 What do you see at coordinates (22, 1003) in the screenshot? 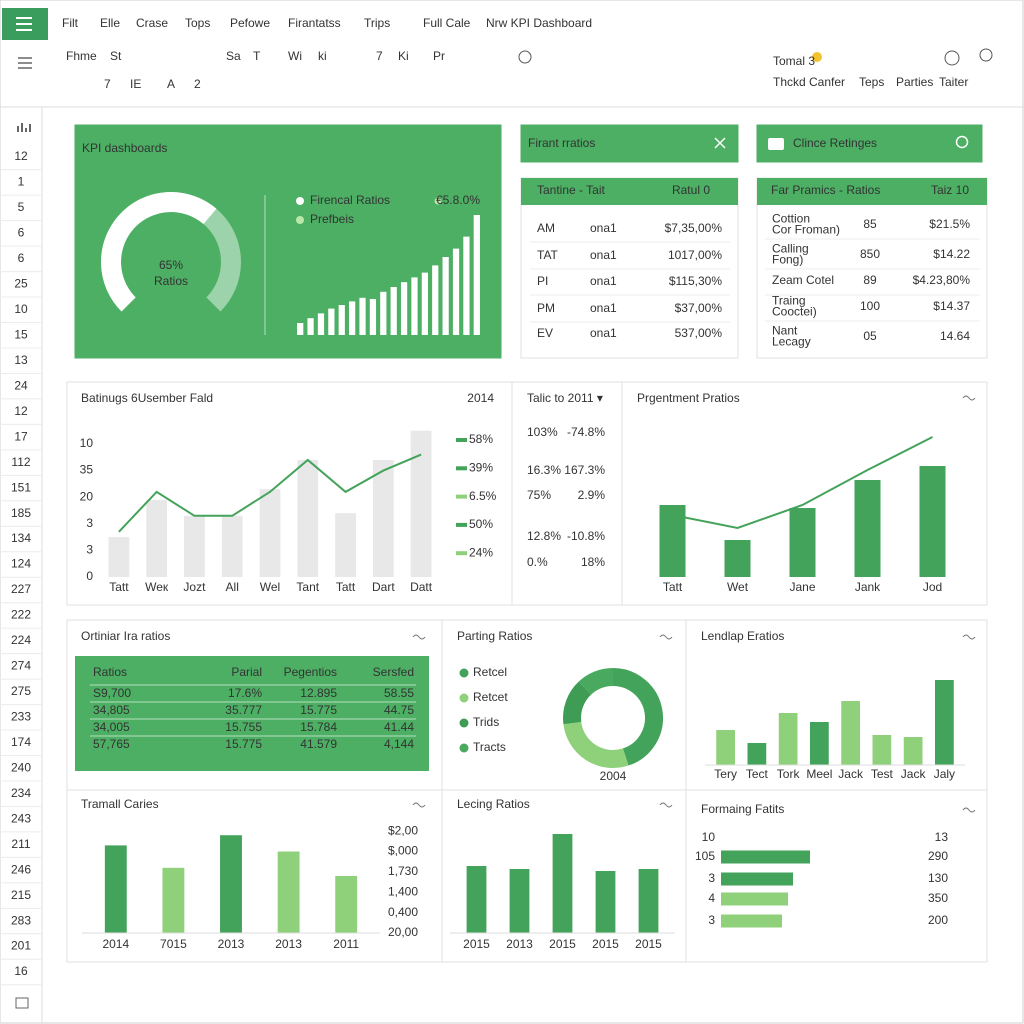
I see `sheet-icon` at bounding box center [22, 1003].